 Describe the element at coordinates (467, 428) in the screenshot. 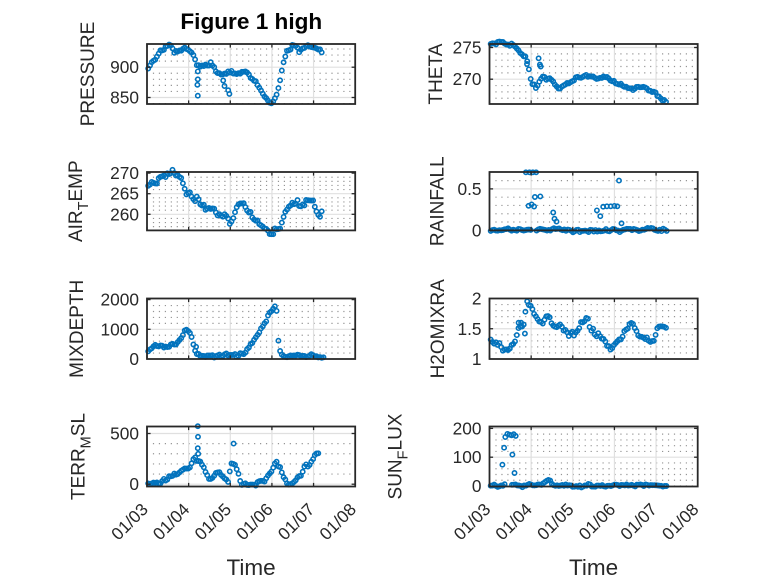

I see `svg-text: 200` at that location.